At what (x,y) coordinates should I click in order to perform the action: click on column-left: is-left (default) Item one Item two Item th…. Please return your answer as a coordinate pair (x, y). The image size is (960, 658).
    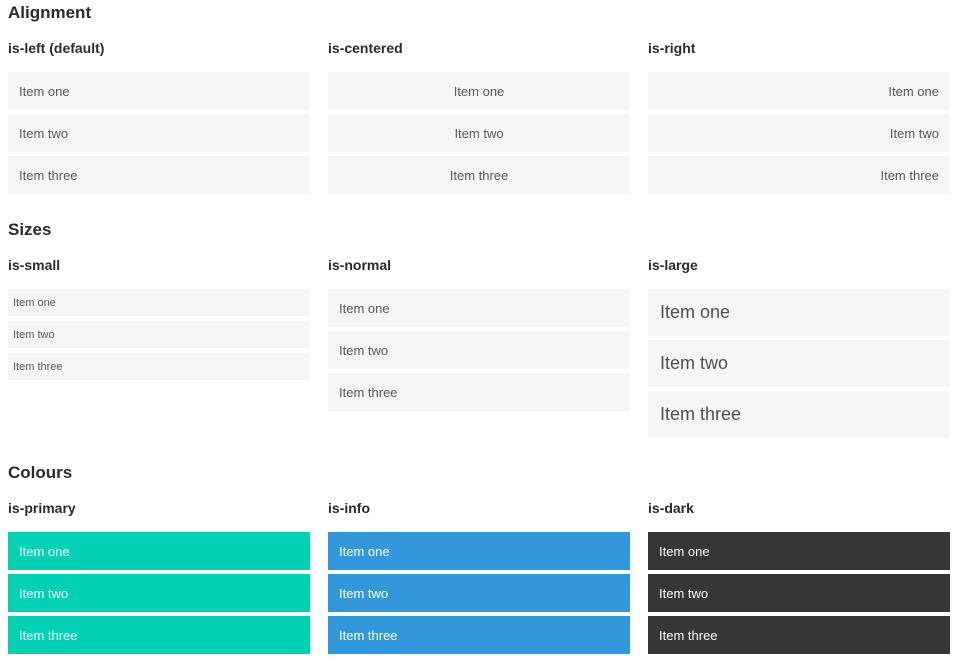
    Looking at the image, I should click on (159, 118).